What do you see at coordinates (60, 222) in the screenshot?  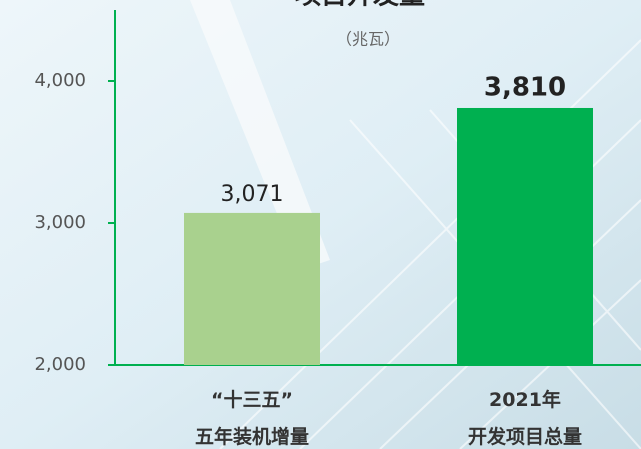 I see `y-tick-label: 3,000` at bounding box center [60, 222].